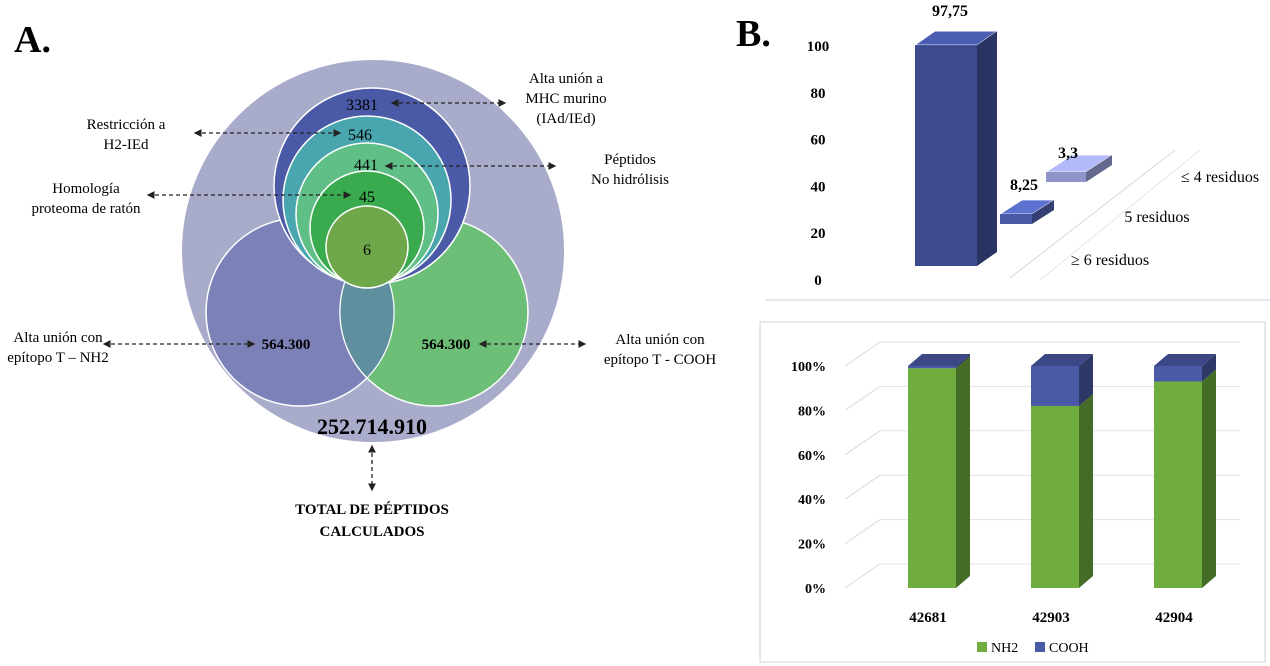 The width and height of the screenshot is (1270, 666). Describe the element at coordinates (1051, 618) in the screenshot. I see `bottom-category-label: 42903` at that location.